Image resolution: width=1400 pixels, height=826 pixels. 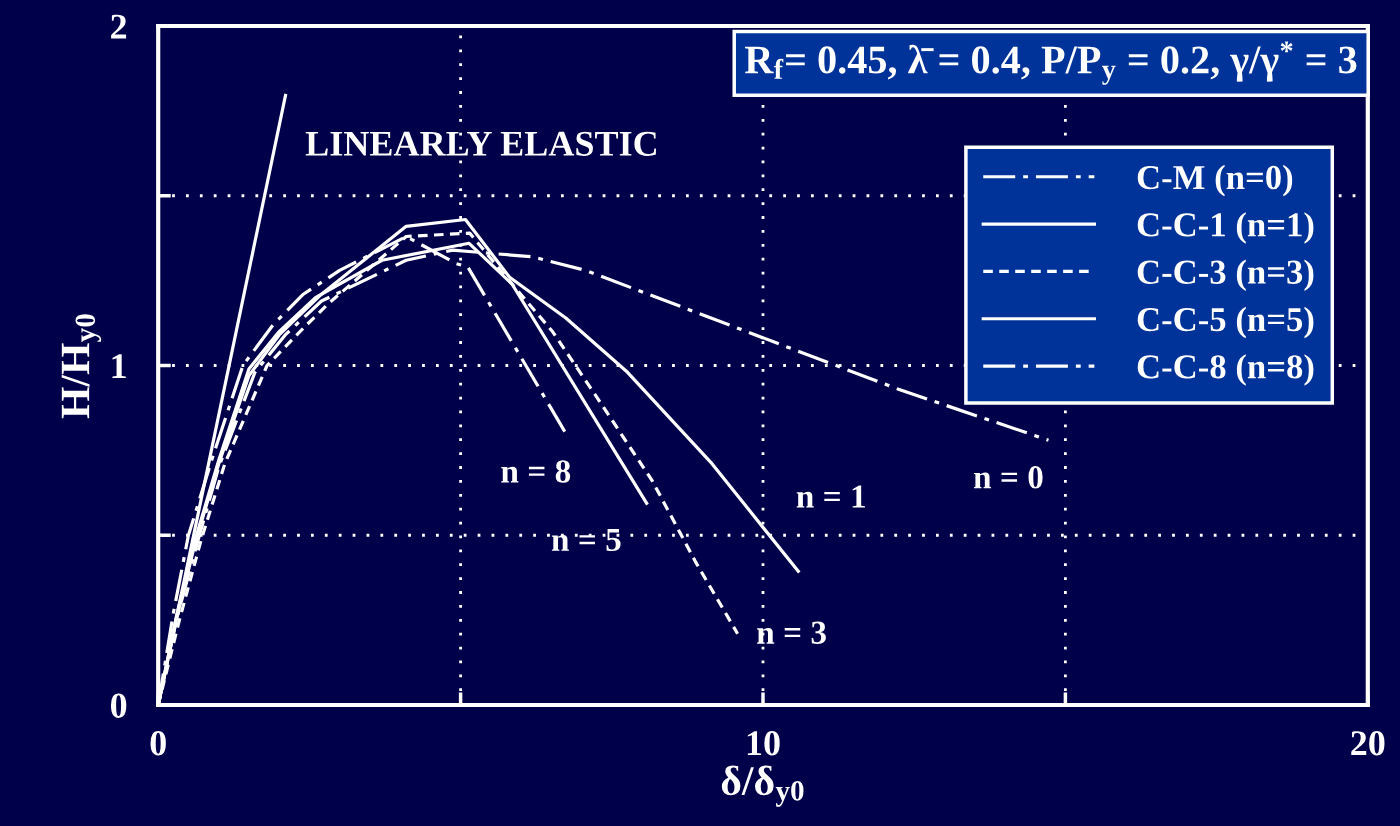 I want to click on chart-title: R$_{f}$= 0.45, λ̄ = 0.4, P/P$_{y}$ = 0.2, γ/γ$^{*}$ = 3, so click(x=1050, y=63).